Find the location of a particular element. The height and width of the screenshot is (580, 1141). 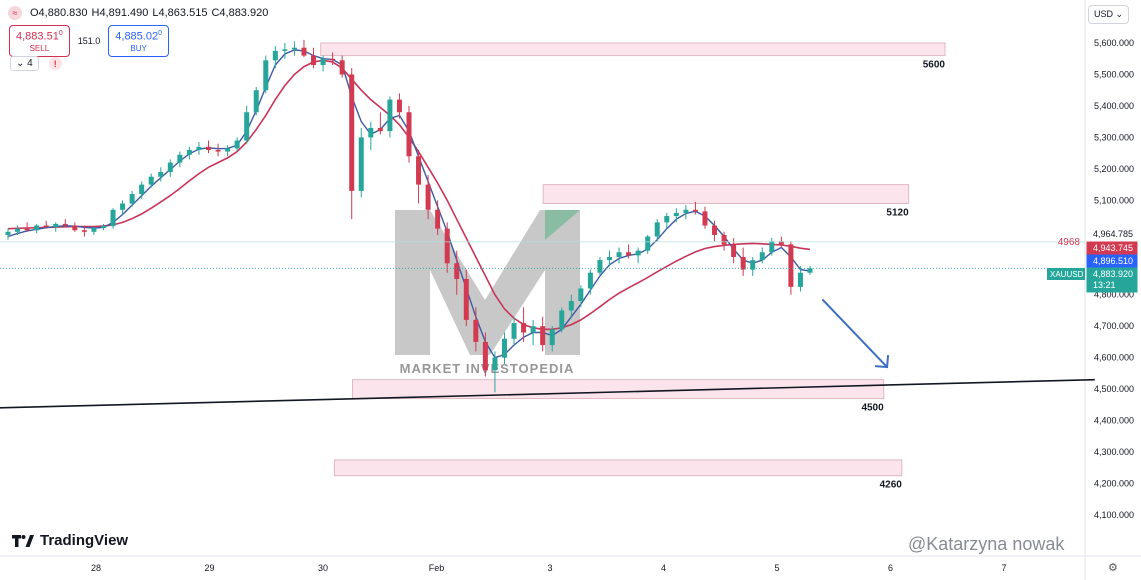

sell-button: 4,883.510 SELL is located at coordinates (39, 41).